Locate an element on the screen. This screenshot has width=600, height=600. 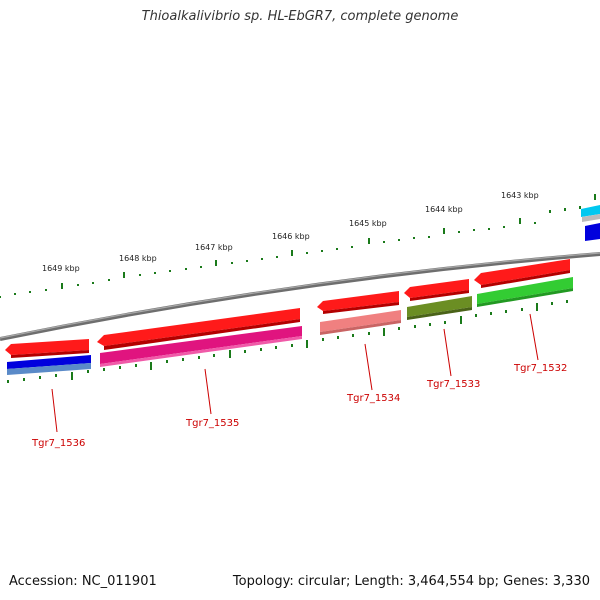
category-block-partial is located at coordinates (592, 232).